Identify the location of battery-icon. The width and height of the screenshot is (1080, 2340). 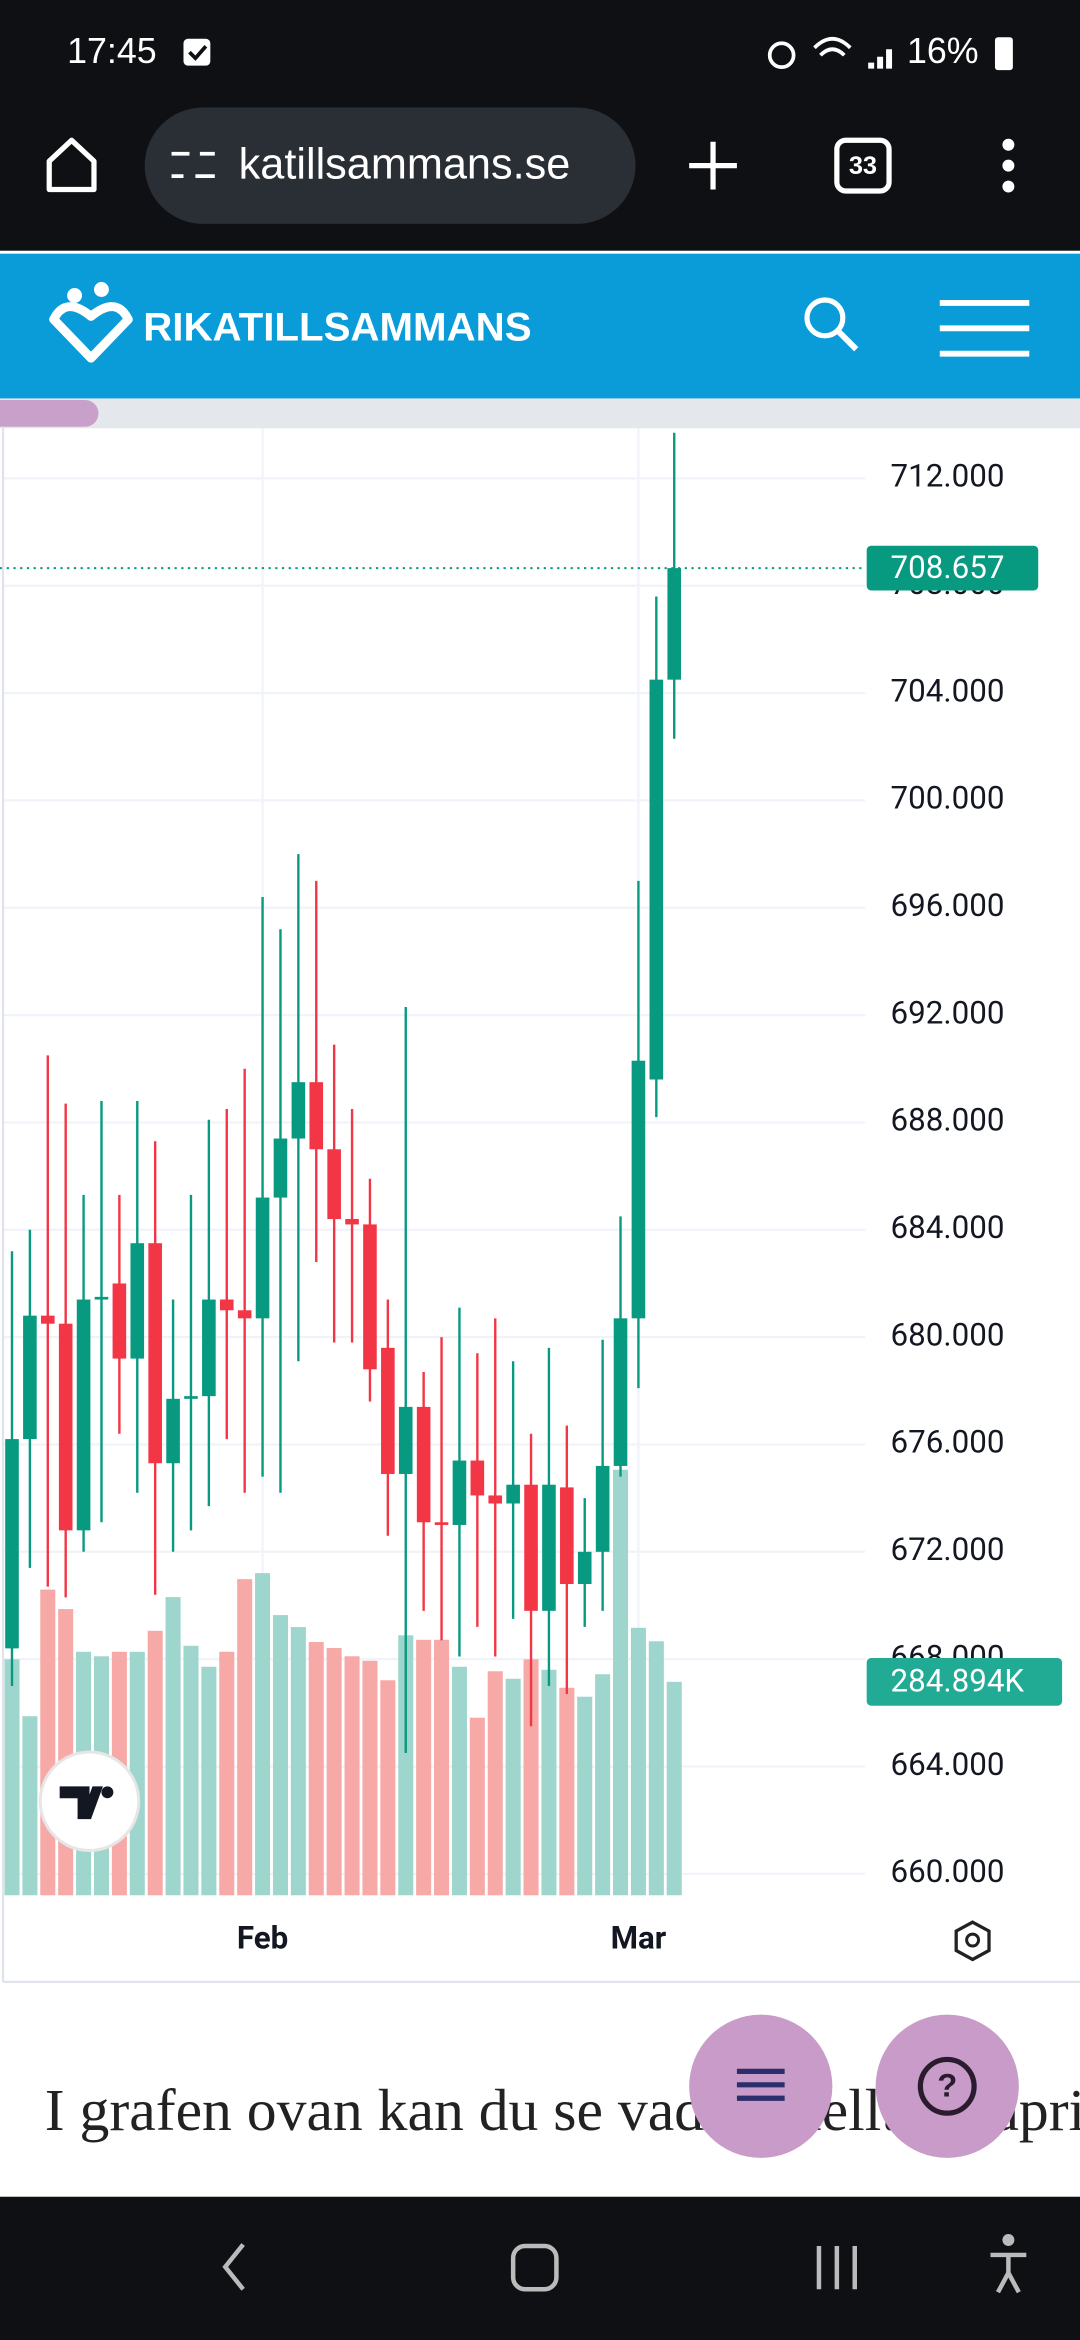
(1003, 54).